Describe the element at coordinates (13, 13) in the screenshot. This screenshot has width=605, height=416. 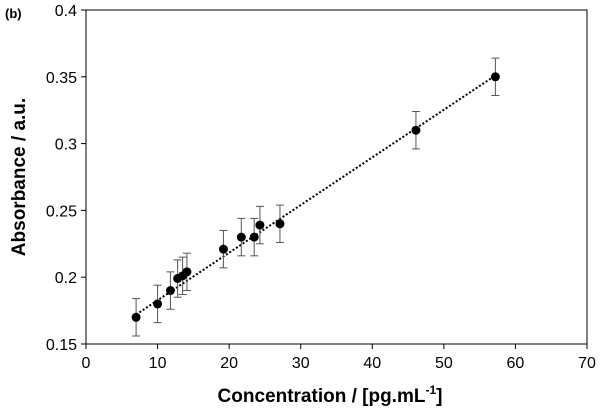
I see `panel-label: (b)` at that location.